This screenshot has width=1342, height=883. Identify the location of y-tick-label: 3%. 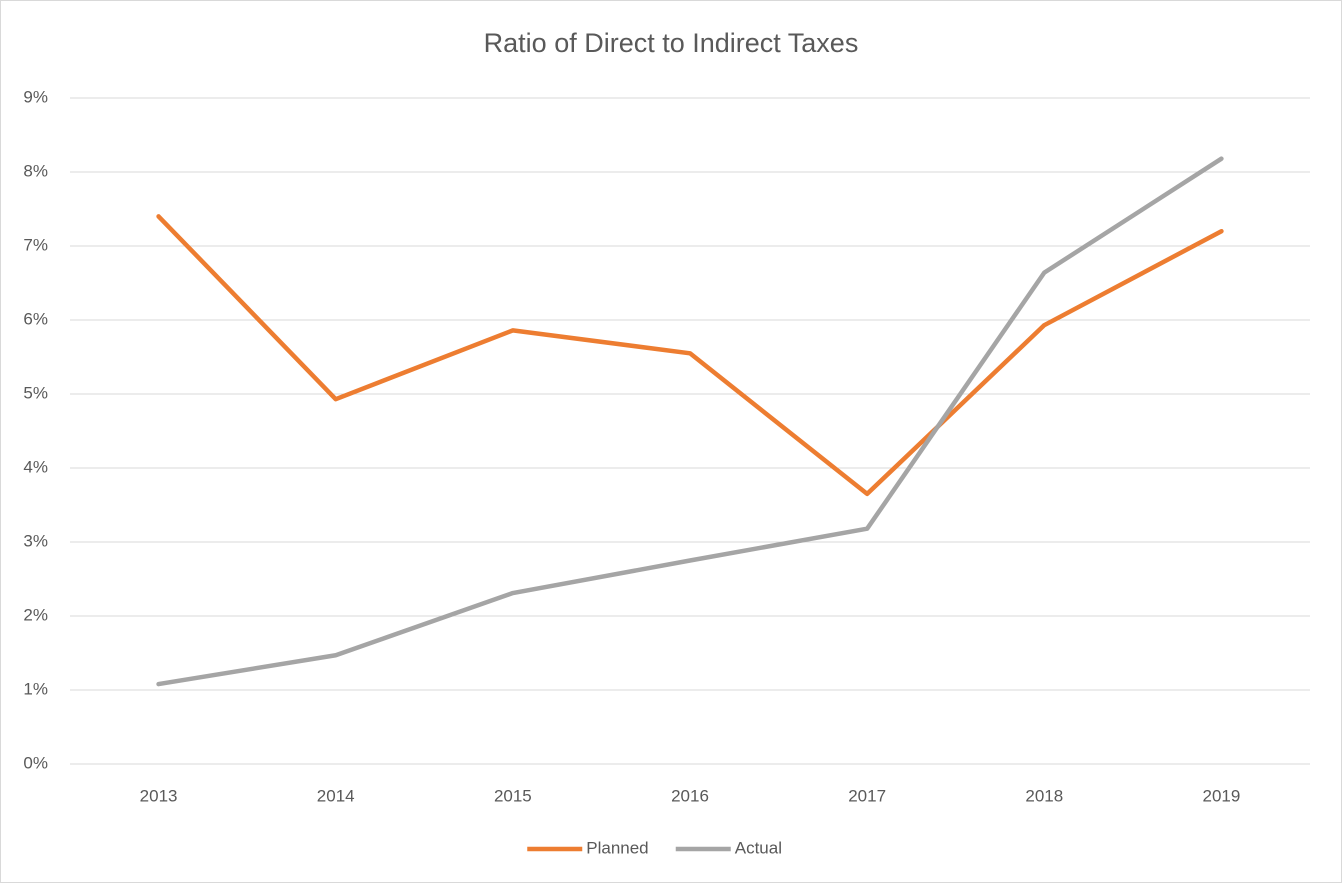
(35, 540).